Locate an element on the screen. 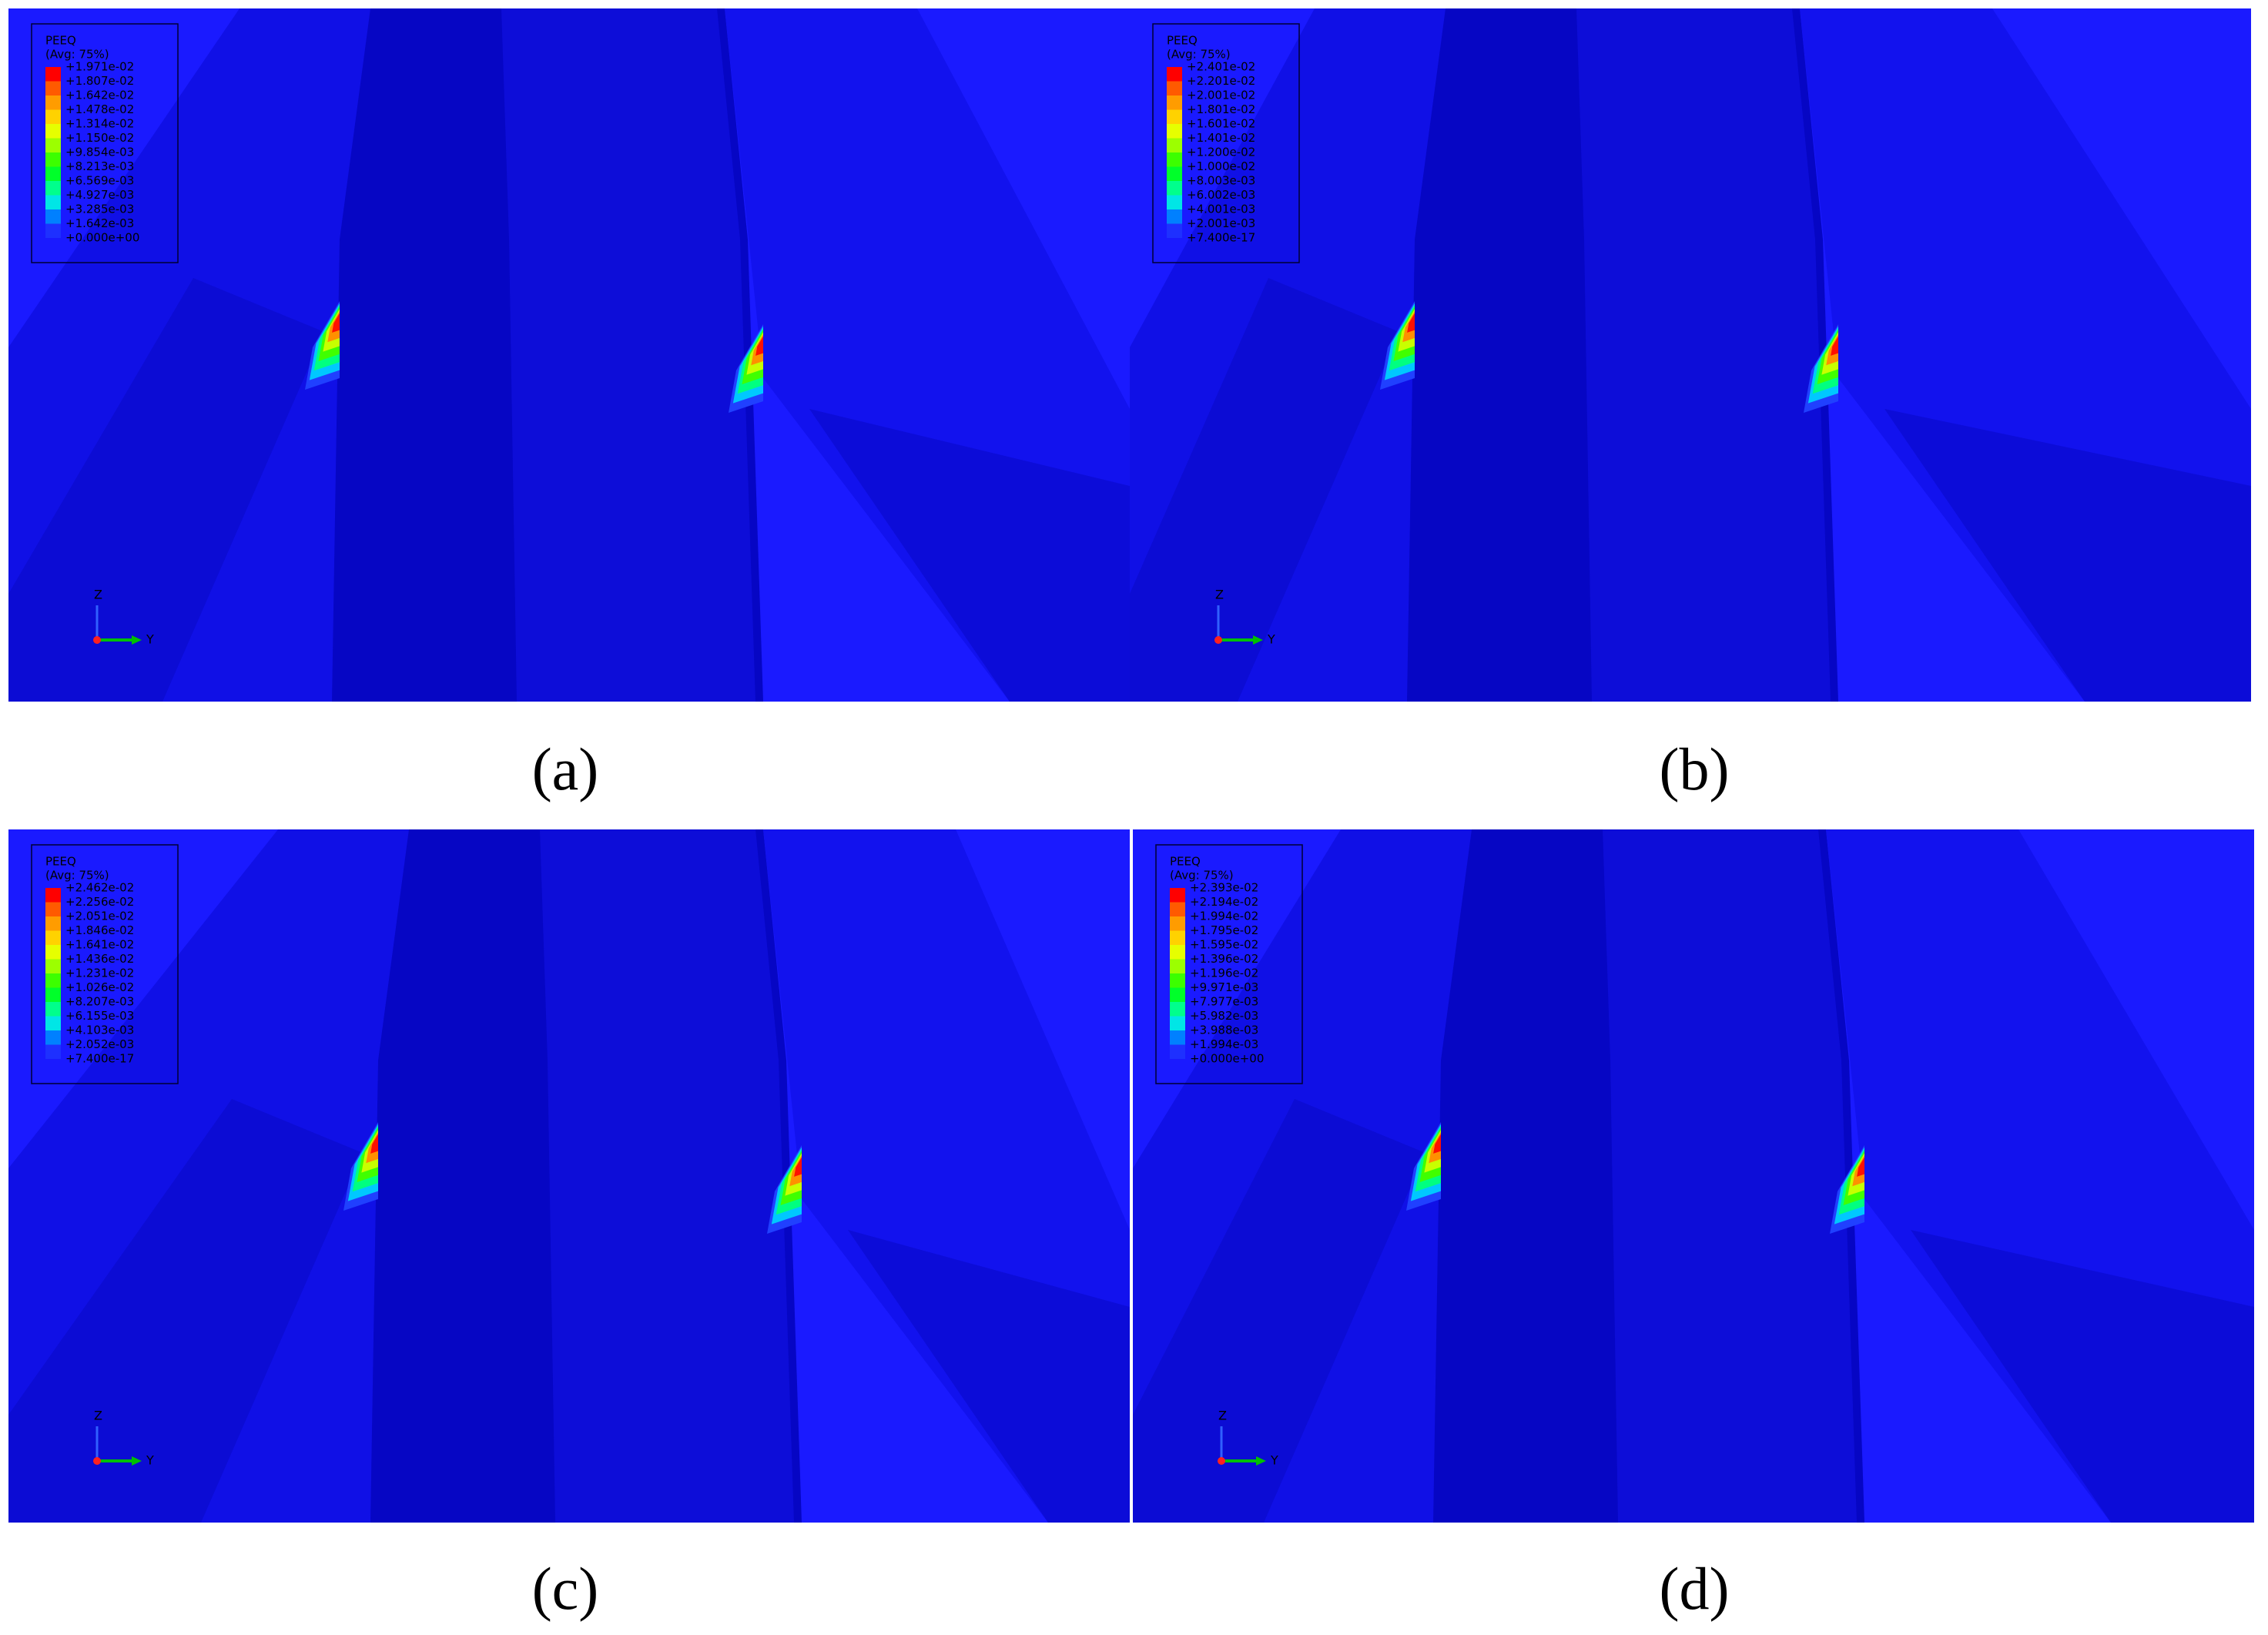  legend-label: +1.231e-02 is located at coordinates (99, 973).